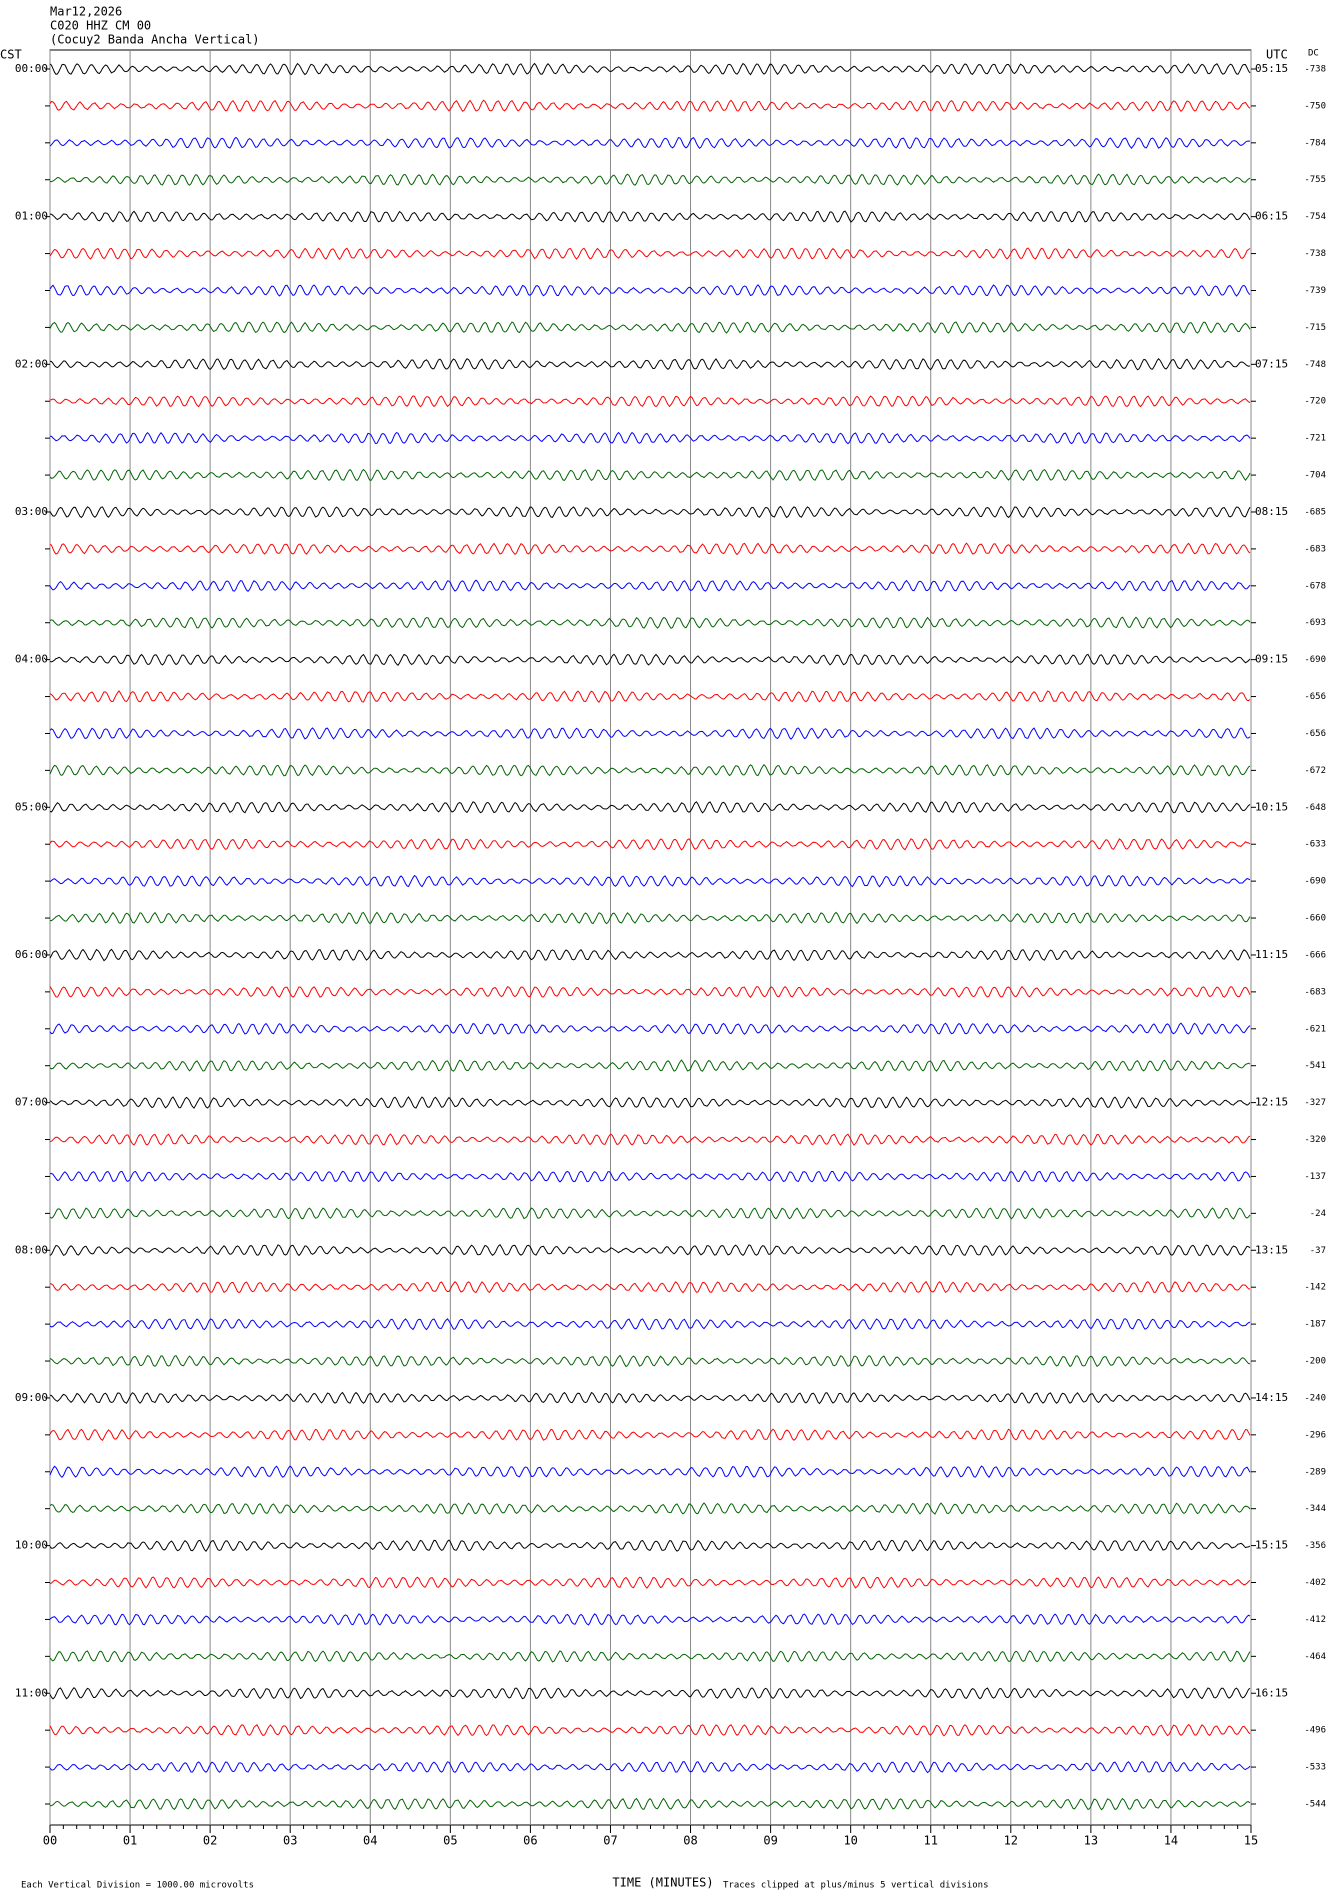 This screenshot has height=1898, width=1330. What do you see at coordinates (1318, 1214) in the screenshot?
I see `dc-label: -24` at bounding box center [1318, 1214].